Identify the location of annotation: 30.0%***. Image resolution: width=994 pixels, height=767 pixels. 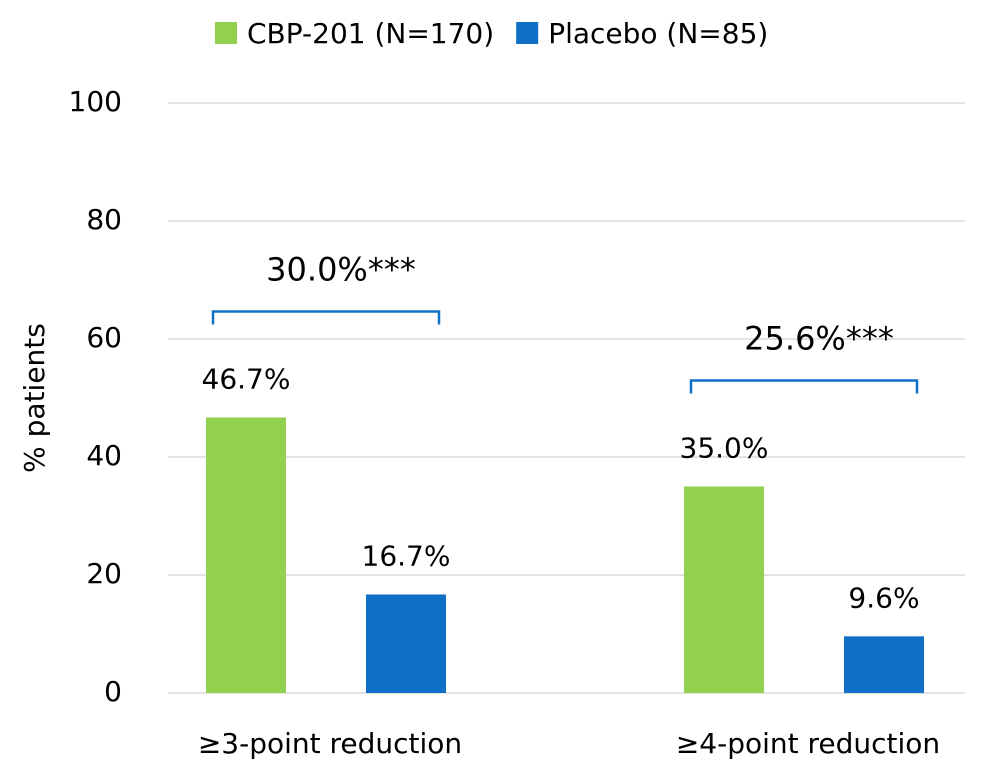
(341, 269).